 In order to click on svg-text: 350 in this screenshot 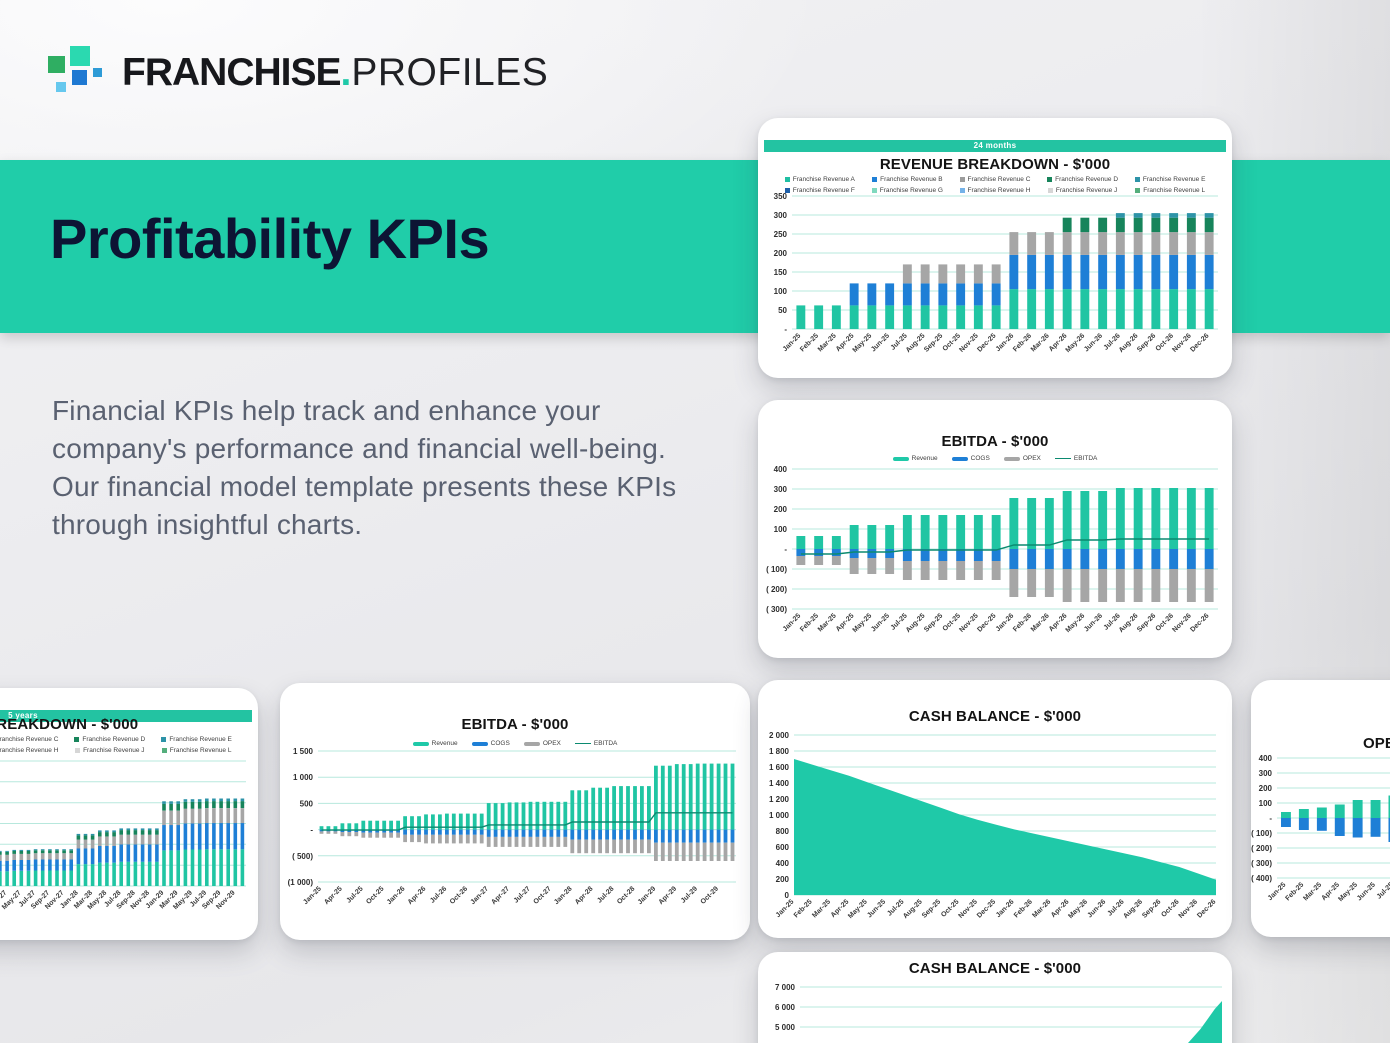, I will do `click(781, 196)`.